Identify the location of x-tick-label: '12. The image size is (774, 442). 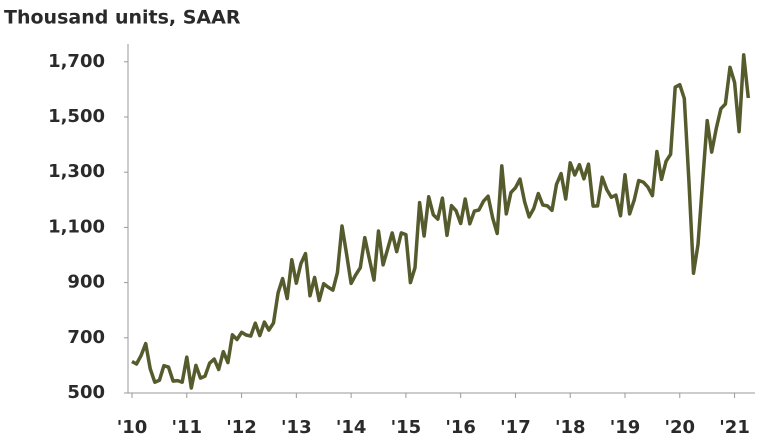
(241, 427).